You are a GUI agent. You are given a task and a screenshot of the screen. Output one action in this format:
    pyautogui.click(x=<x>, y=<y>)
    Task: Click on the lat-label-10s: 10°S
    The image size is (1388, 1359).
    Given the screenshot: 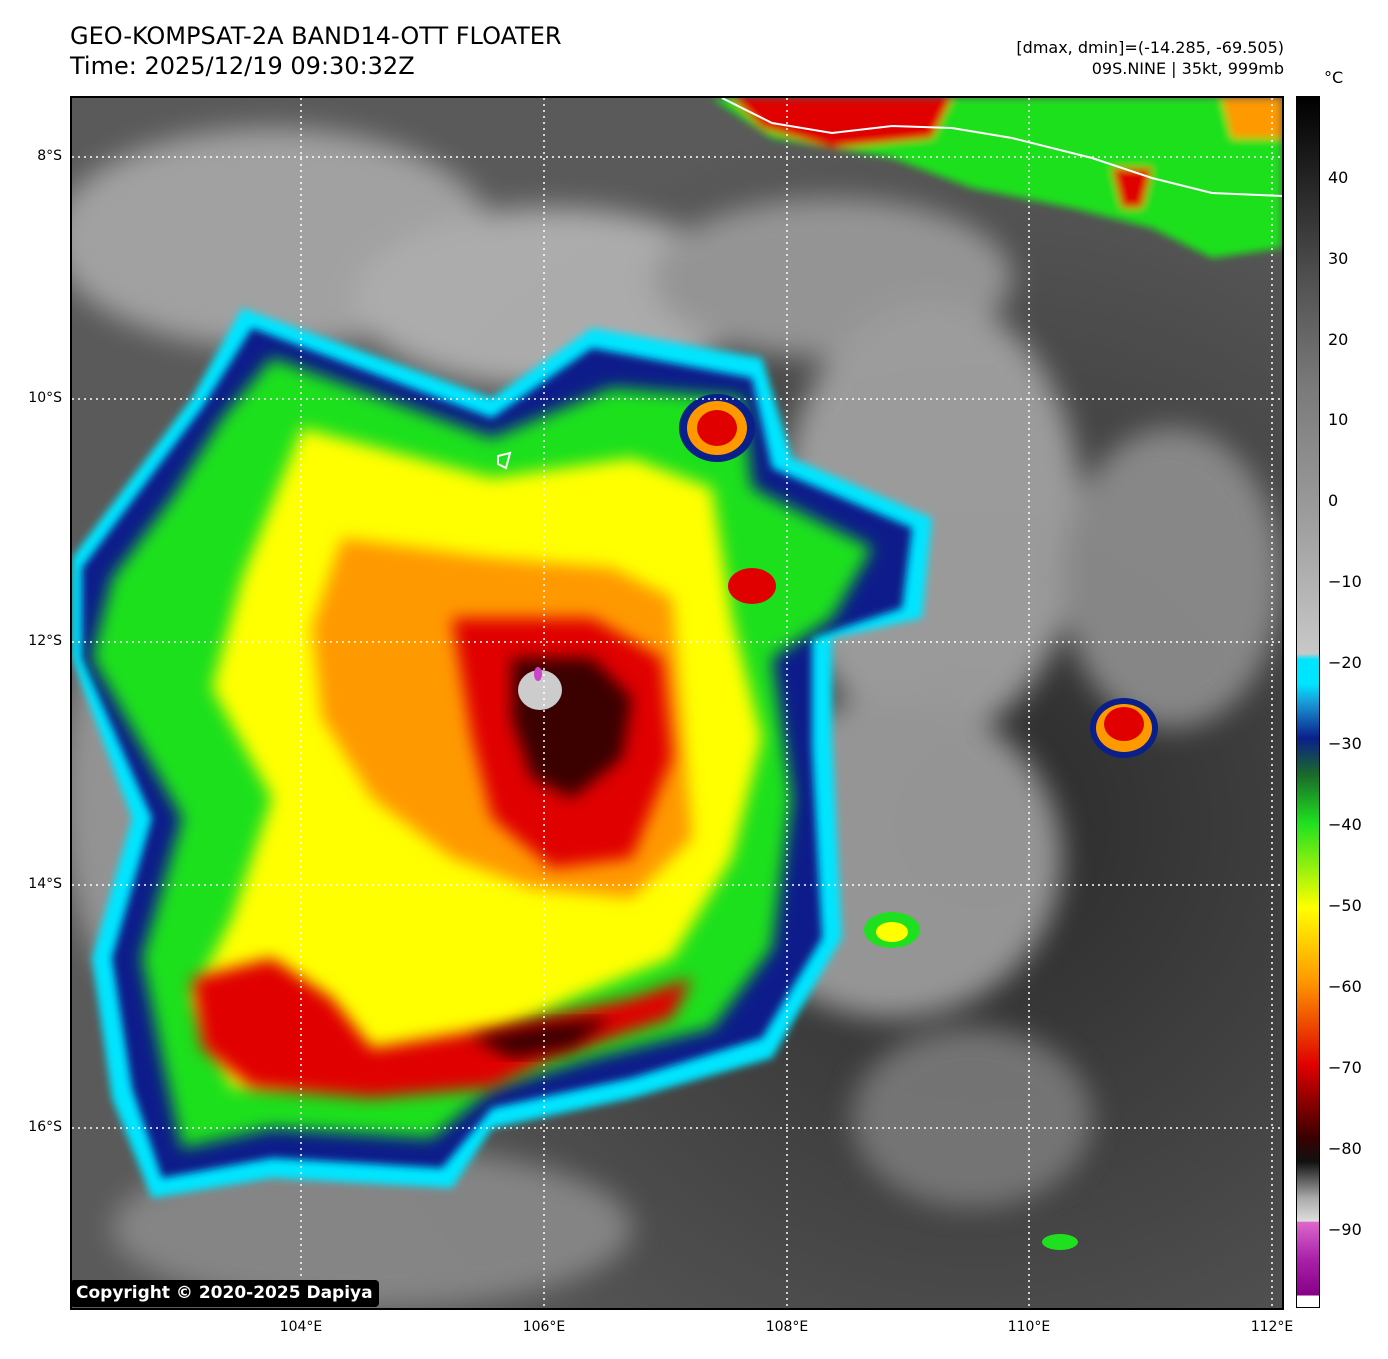 What is the action you would take?
    pyautogui.click(x=45, y=398)
    